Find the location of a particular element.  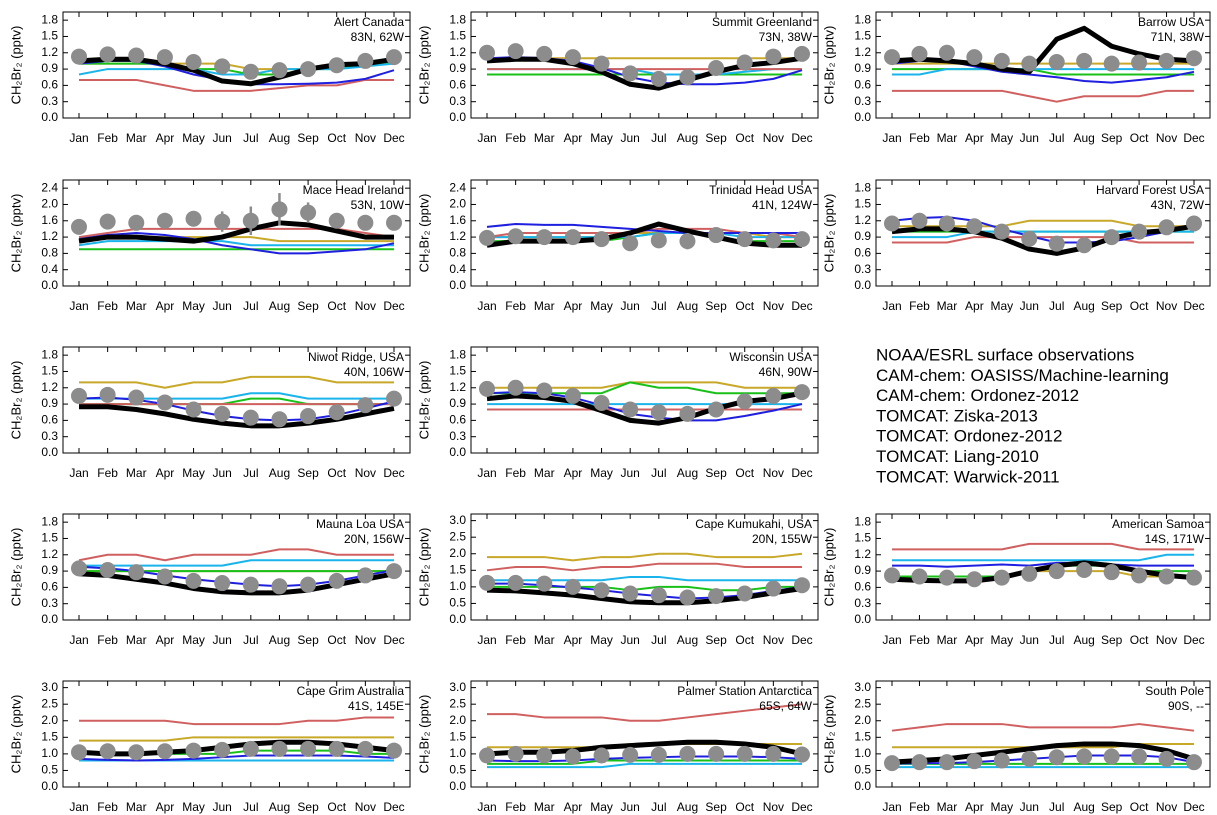

site-coordinates: 14S, 171W is located at coordinates (1175, 539).